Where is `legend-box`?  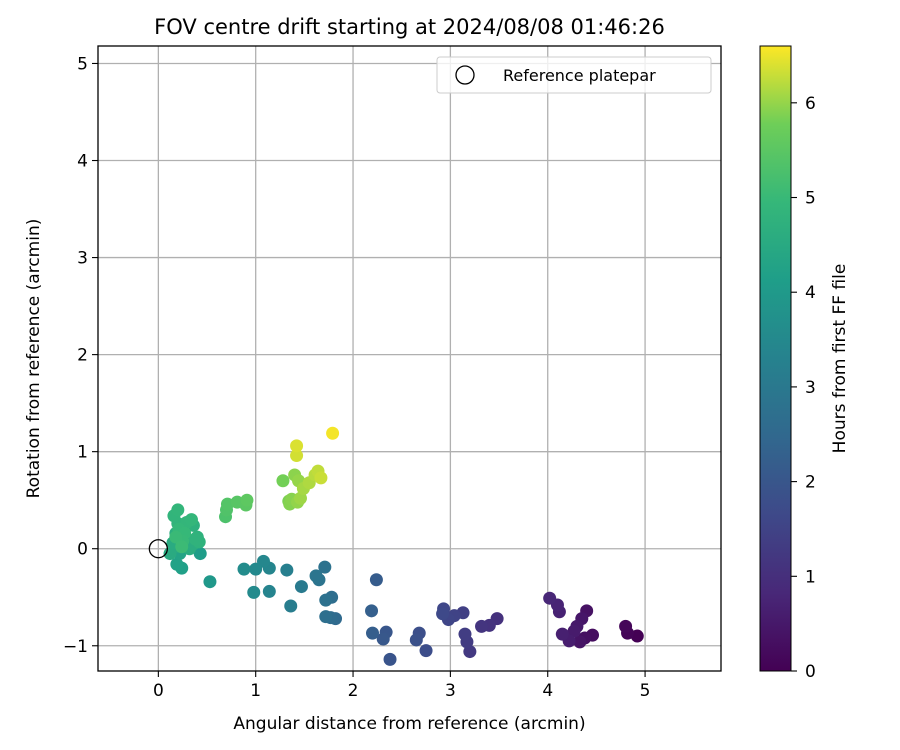 legend-box is located at coordinates (574, 75).